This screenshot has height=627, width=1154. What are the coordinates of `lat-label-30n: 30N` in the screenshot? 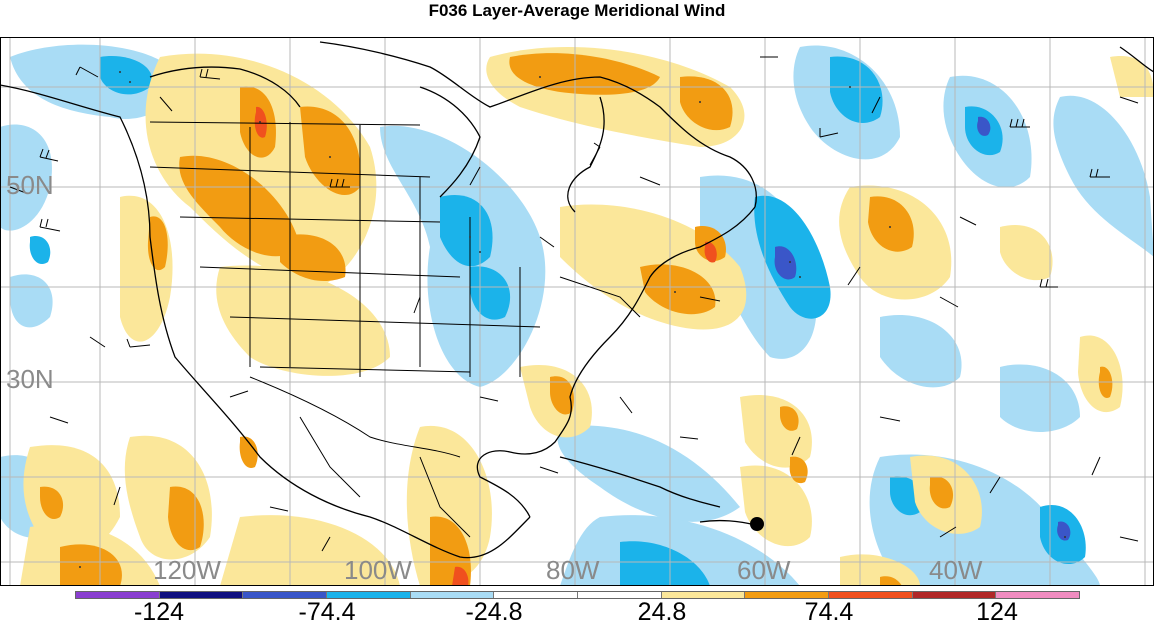 It's located at (30, 379).